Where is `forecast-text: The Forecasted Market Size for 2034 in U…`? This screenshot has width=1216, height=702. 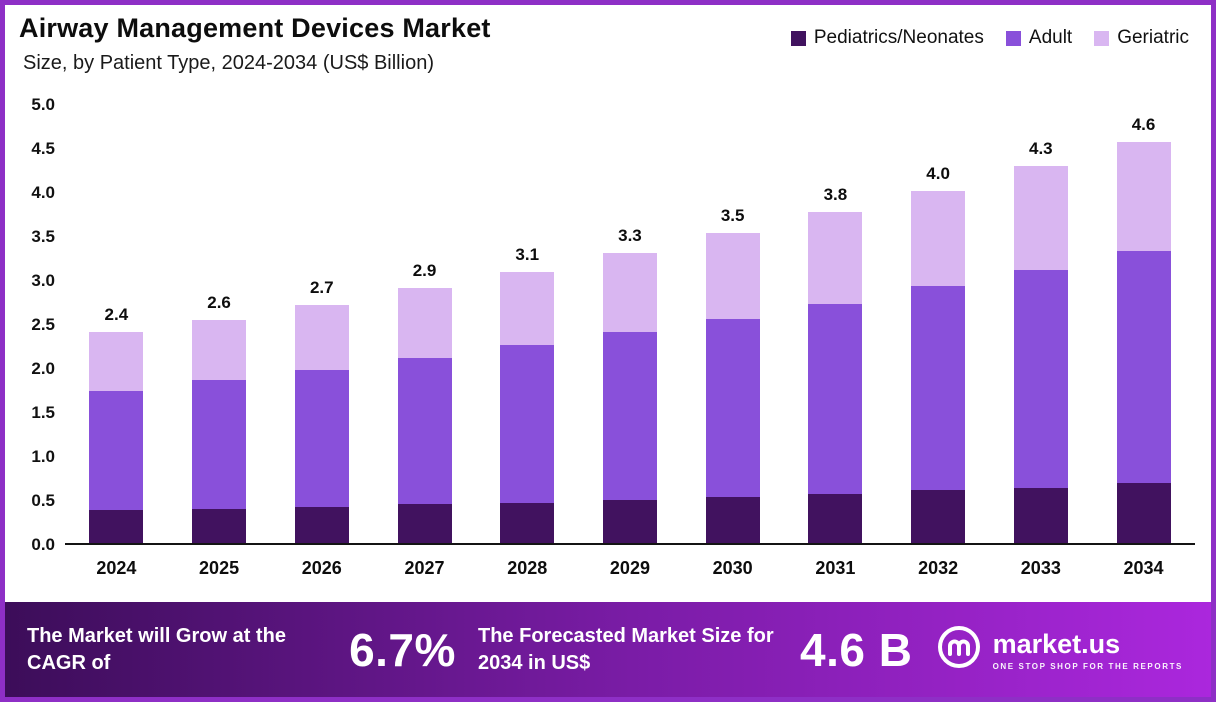
forecast-text: The Forecasted Market Size for 2034 in U… is located at coordinates (625, 649).